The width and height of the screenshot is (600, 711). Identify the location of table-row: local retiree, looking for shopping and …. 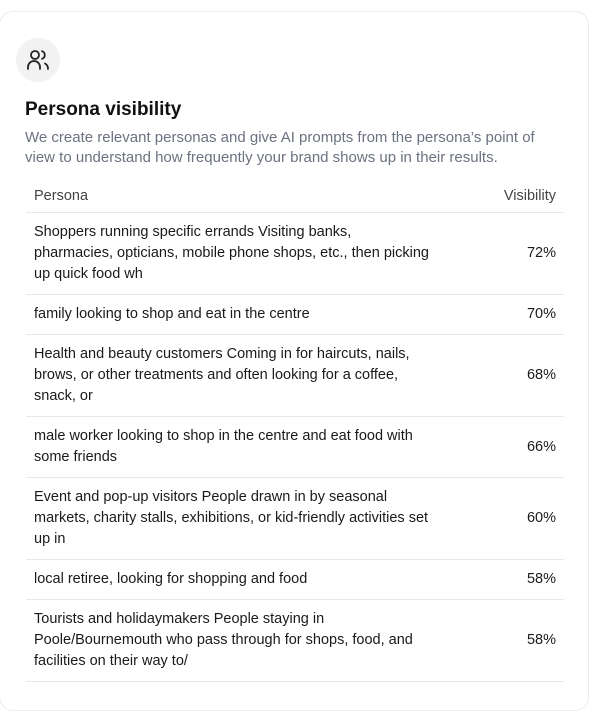
(295, 580).